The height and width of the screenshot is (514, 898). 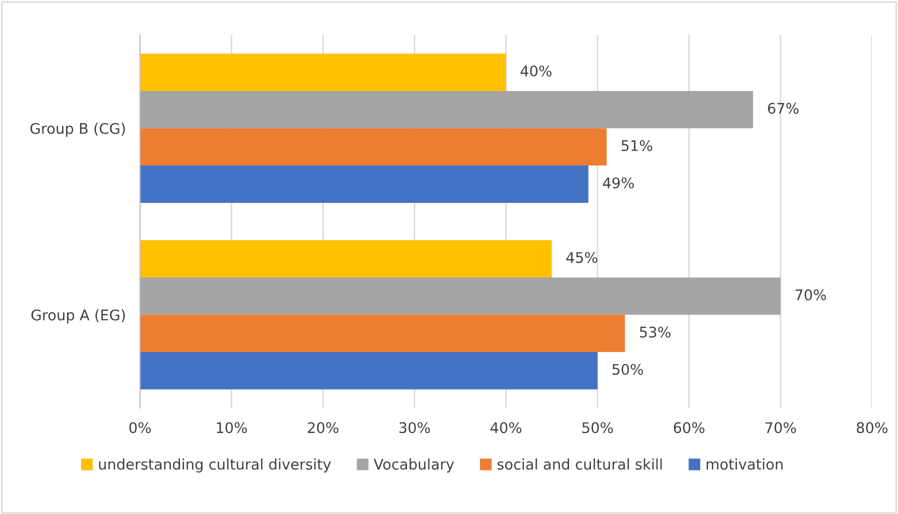 I want to click on x-tick-label: 30%, so click(x=414, y=428).